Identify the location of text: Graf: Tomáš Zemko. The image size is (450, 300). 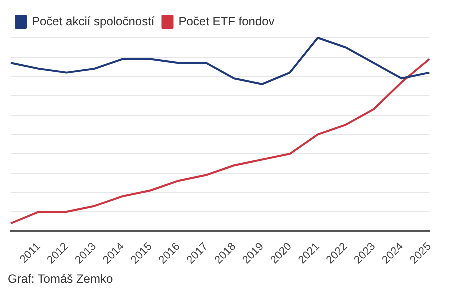
(61, 279).